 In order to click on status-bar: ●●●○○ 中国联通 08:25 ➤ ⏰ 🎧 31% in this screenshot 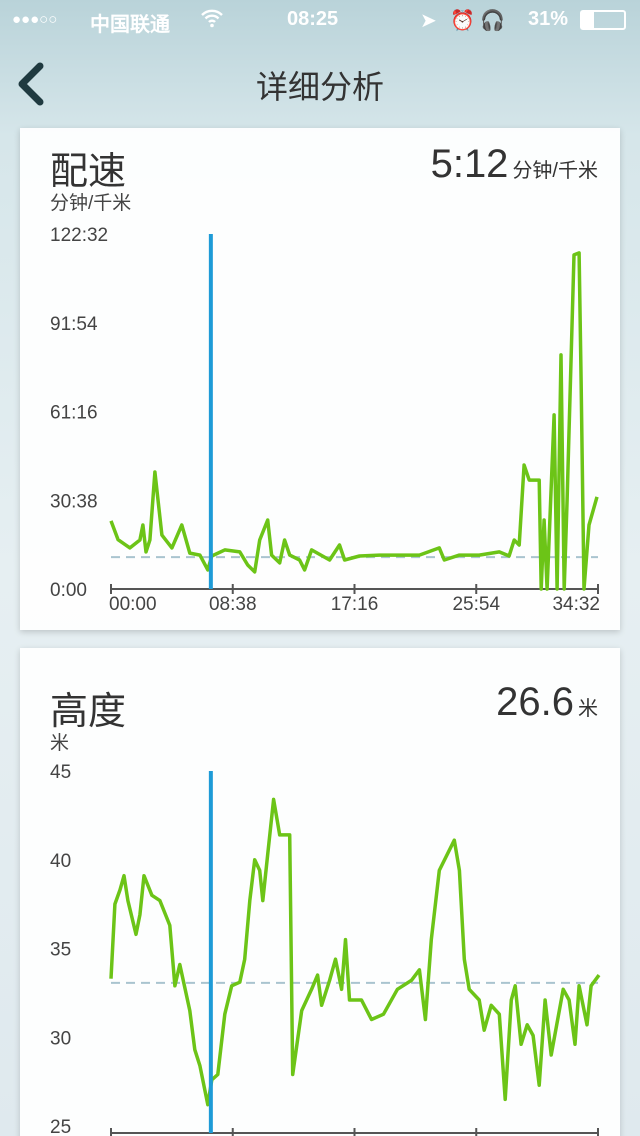, I will do `click(320, 20)`.